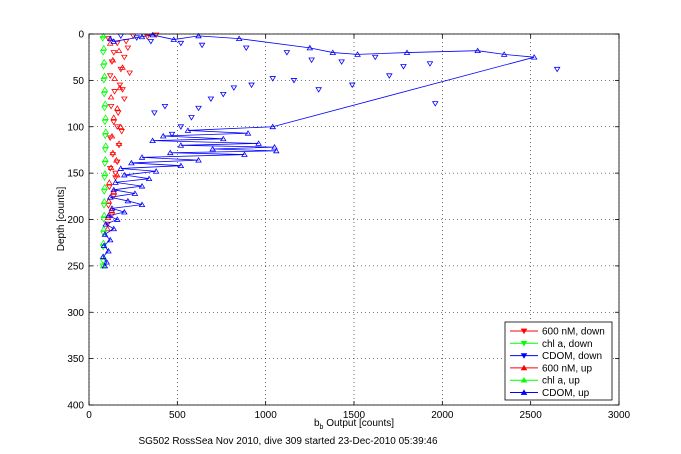  I want to click on y-tick-label: 0, so click(81, 35).